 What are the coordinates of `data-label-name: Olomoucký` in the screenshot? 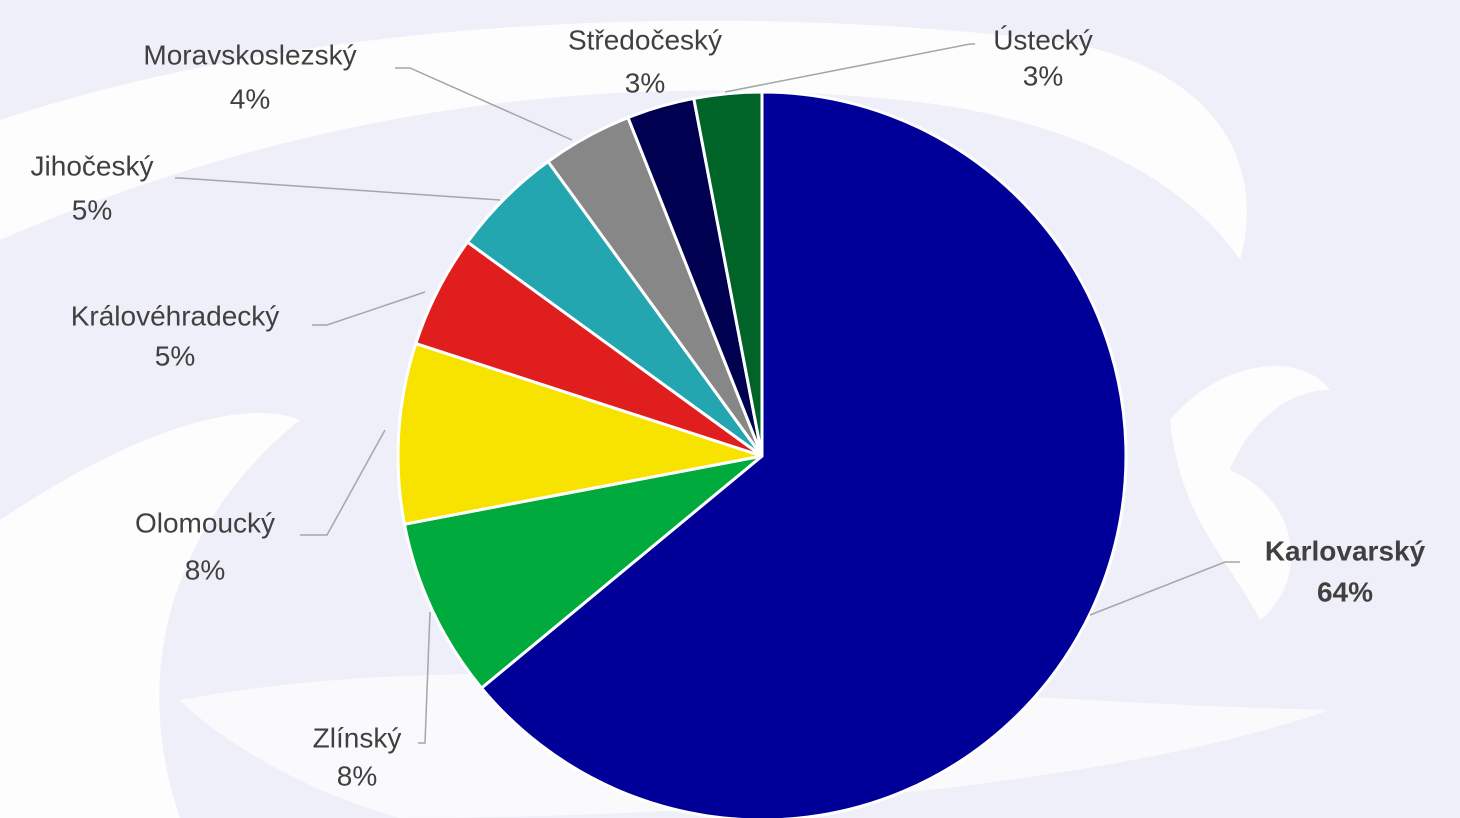 It's located at (205, 522).